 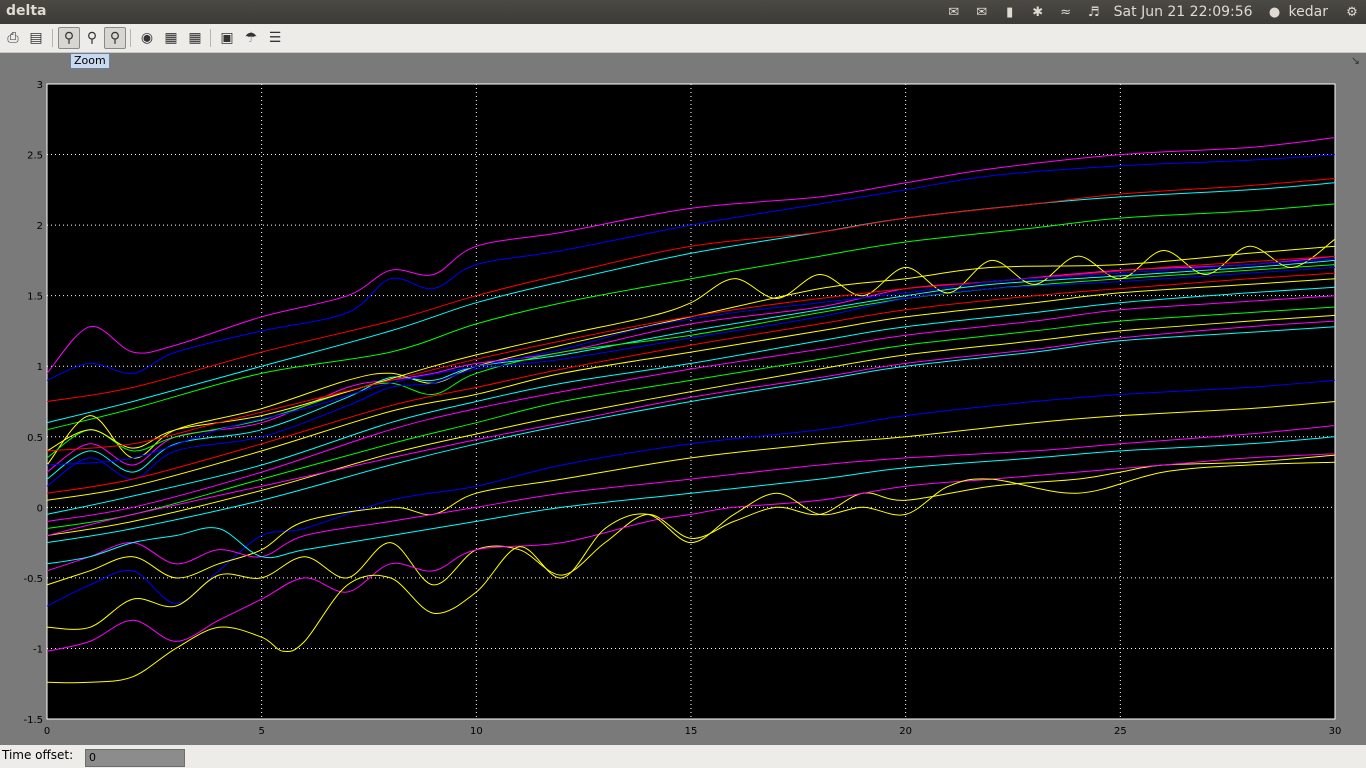 I want to click on y-tick-label: 2, so click(x=40, y=226).